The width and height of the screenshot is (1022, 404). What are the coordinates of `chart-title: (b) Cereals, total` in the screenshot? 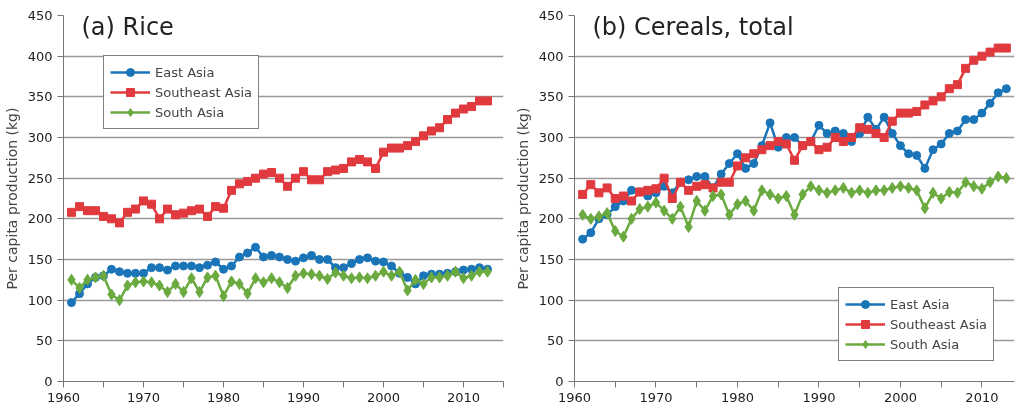 It's located at (693, 26).